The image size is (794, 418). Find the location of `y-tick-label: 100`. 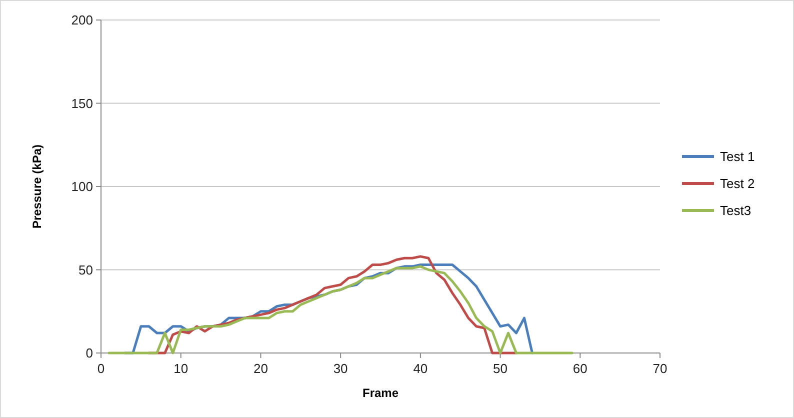

y-tick-label: 100 is located at coordinates (82, 186).